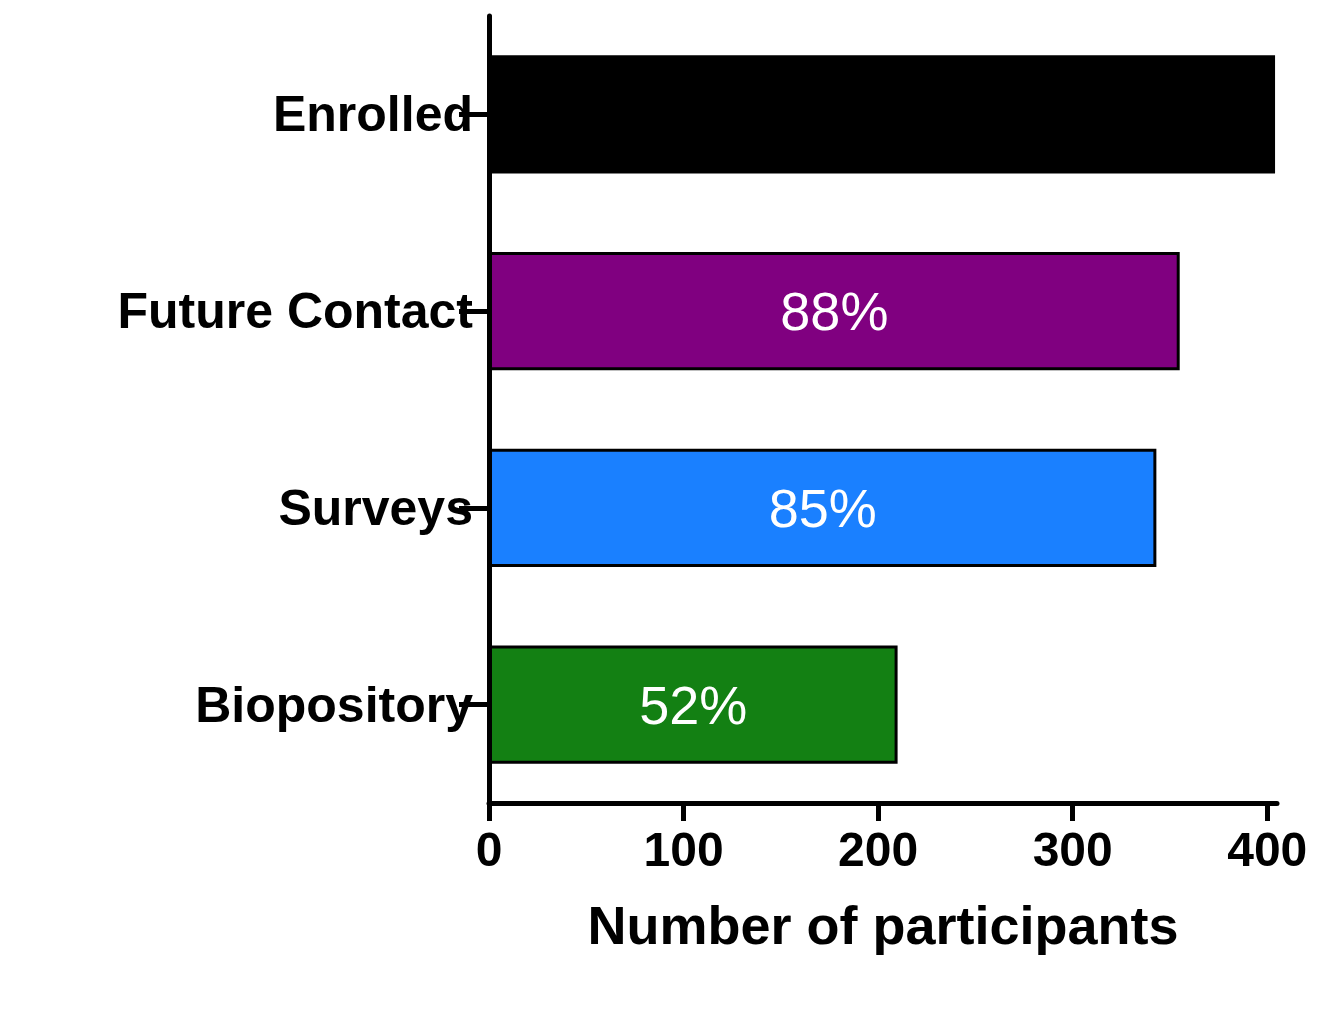  Describe the element at coordinates (375, 507) in the screenshot. I see `y-tick-label: Surveys` at that location.